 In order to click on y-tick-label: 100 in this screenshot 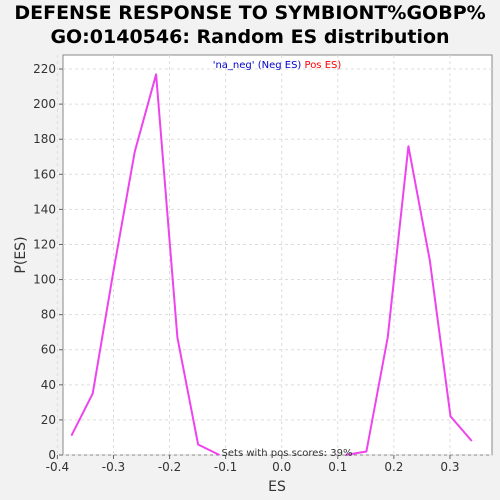, I will do `click(44, 280)`.